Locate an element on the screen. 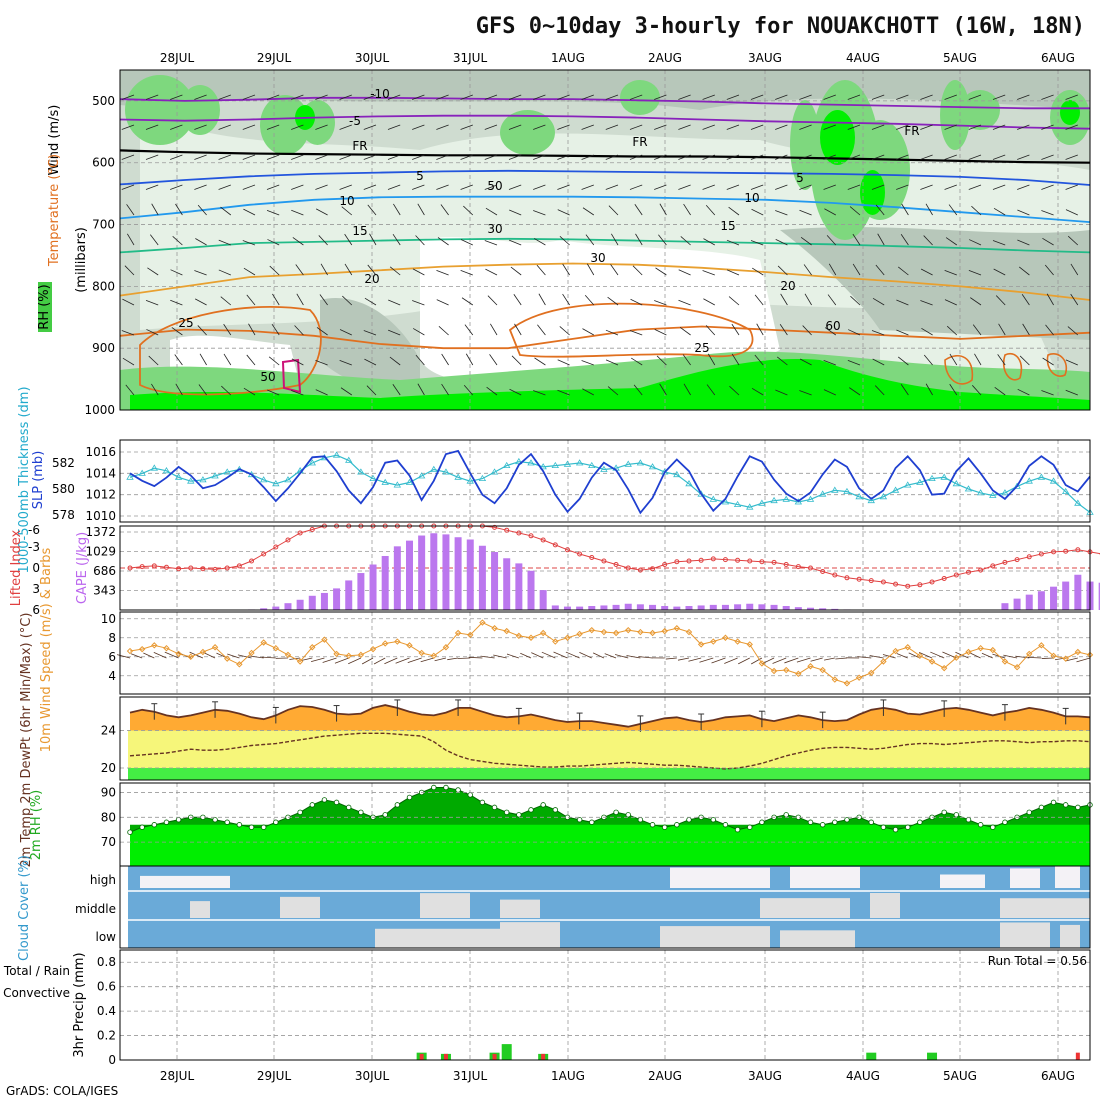  contour-label: -10 is located at coordinates (380, 94).